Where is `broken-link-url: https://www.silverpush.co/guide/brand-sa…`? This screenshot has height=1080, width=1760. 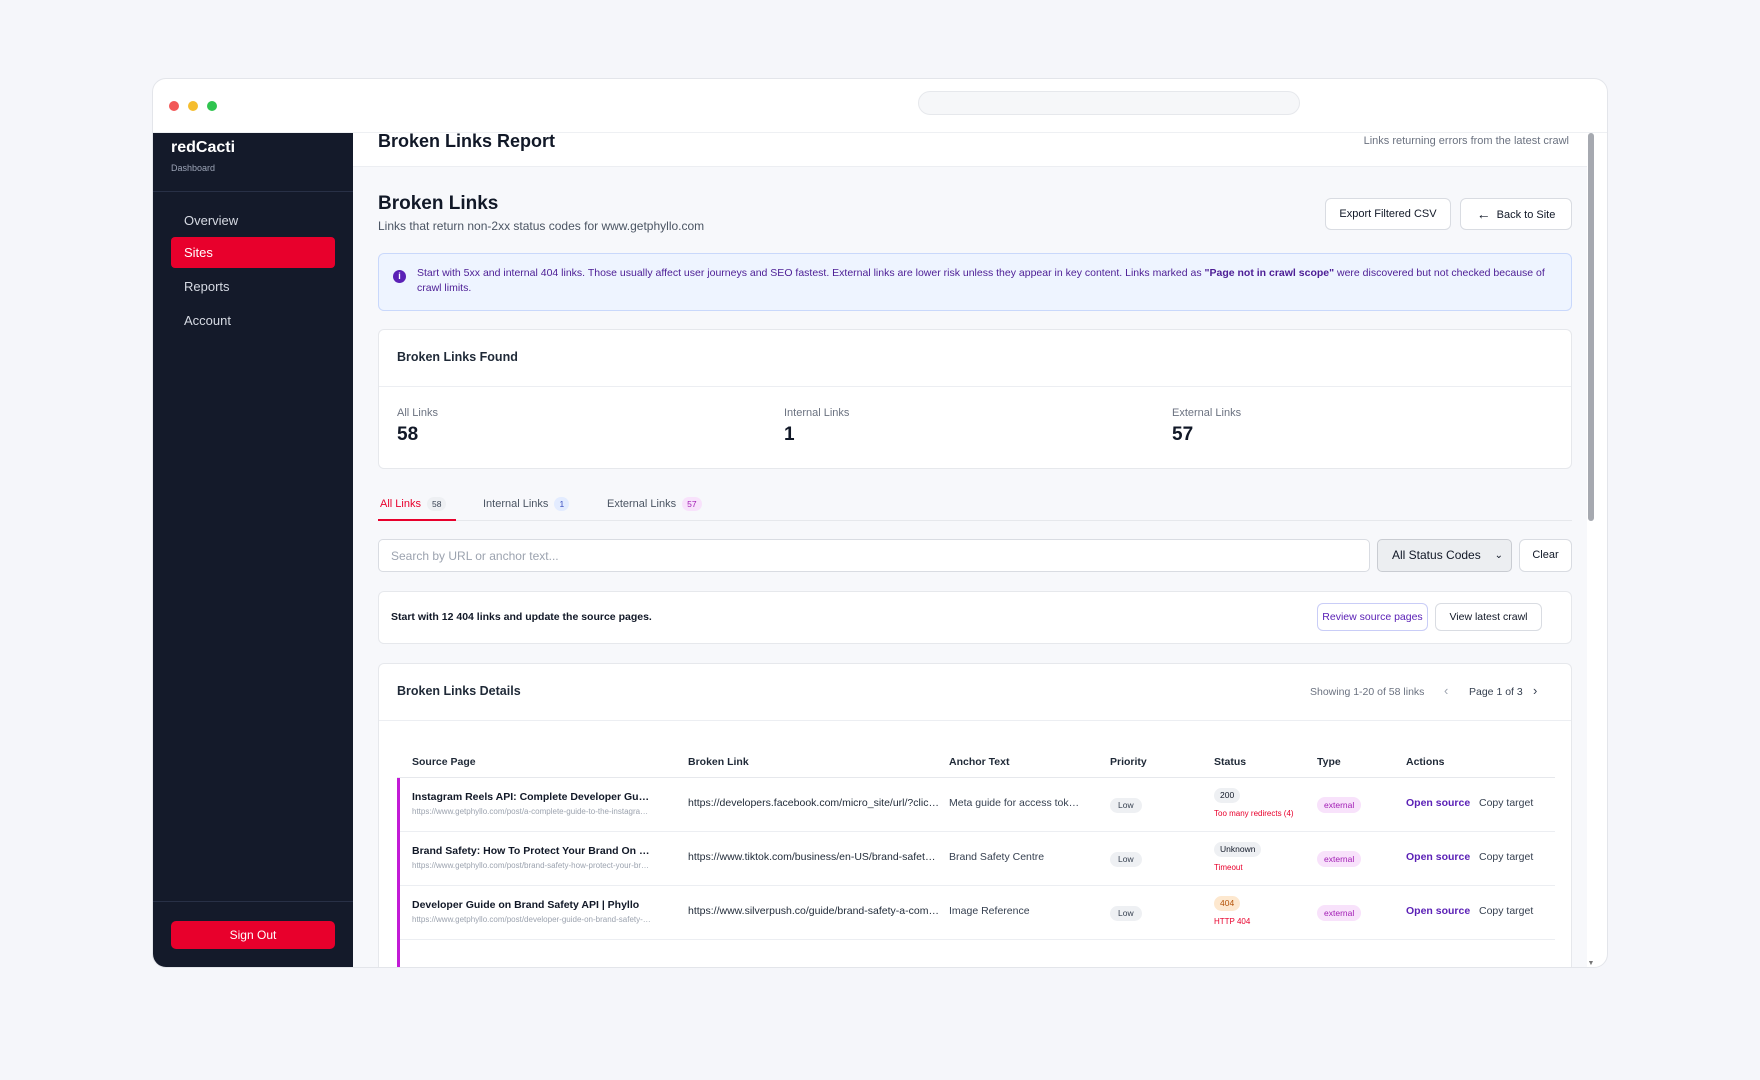
broken-link-url: https://www.silverpush.co/guide/brand-sa… is located at coordinates (814, 911).